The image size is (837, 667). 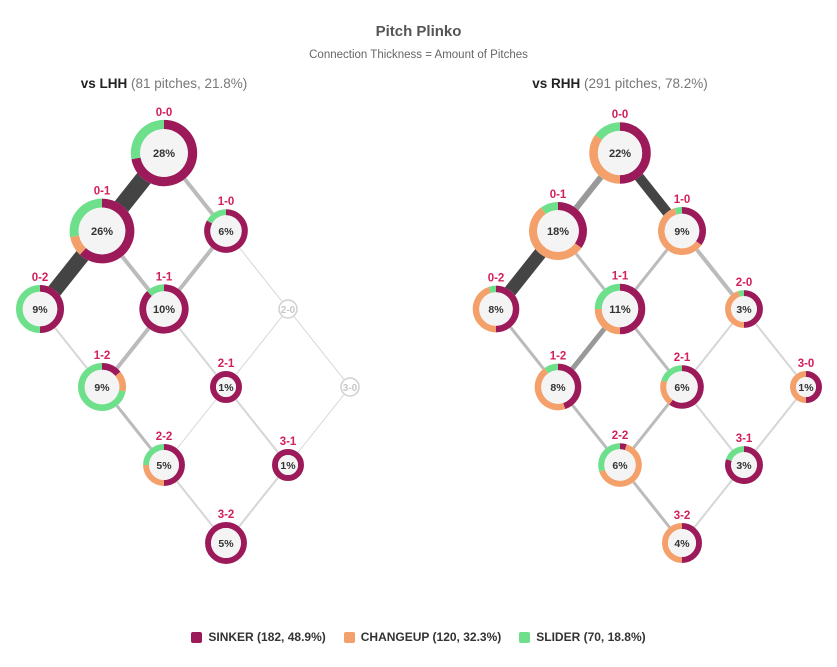 I want to click on legend-item-changeup: CHANGEUP (120, 32.3%), so click(x=422, y=637).